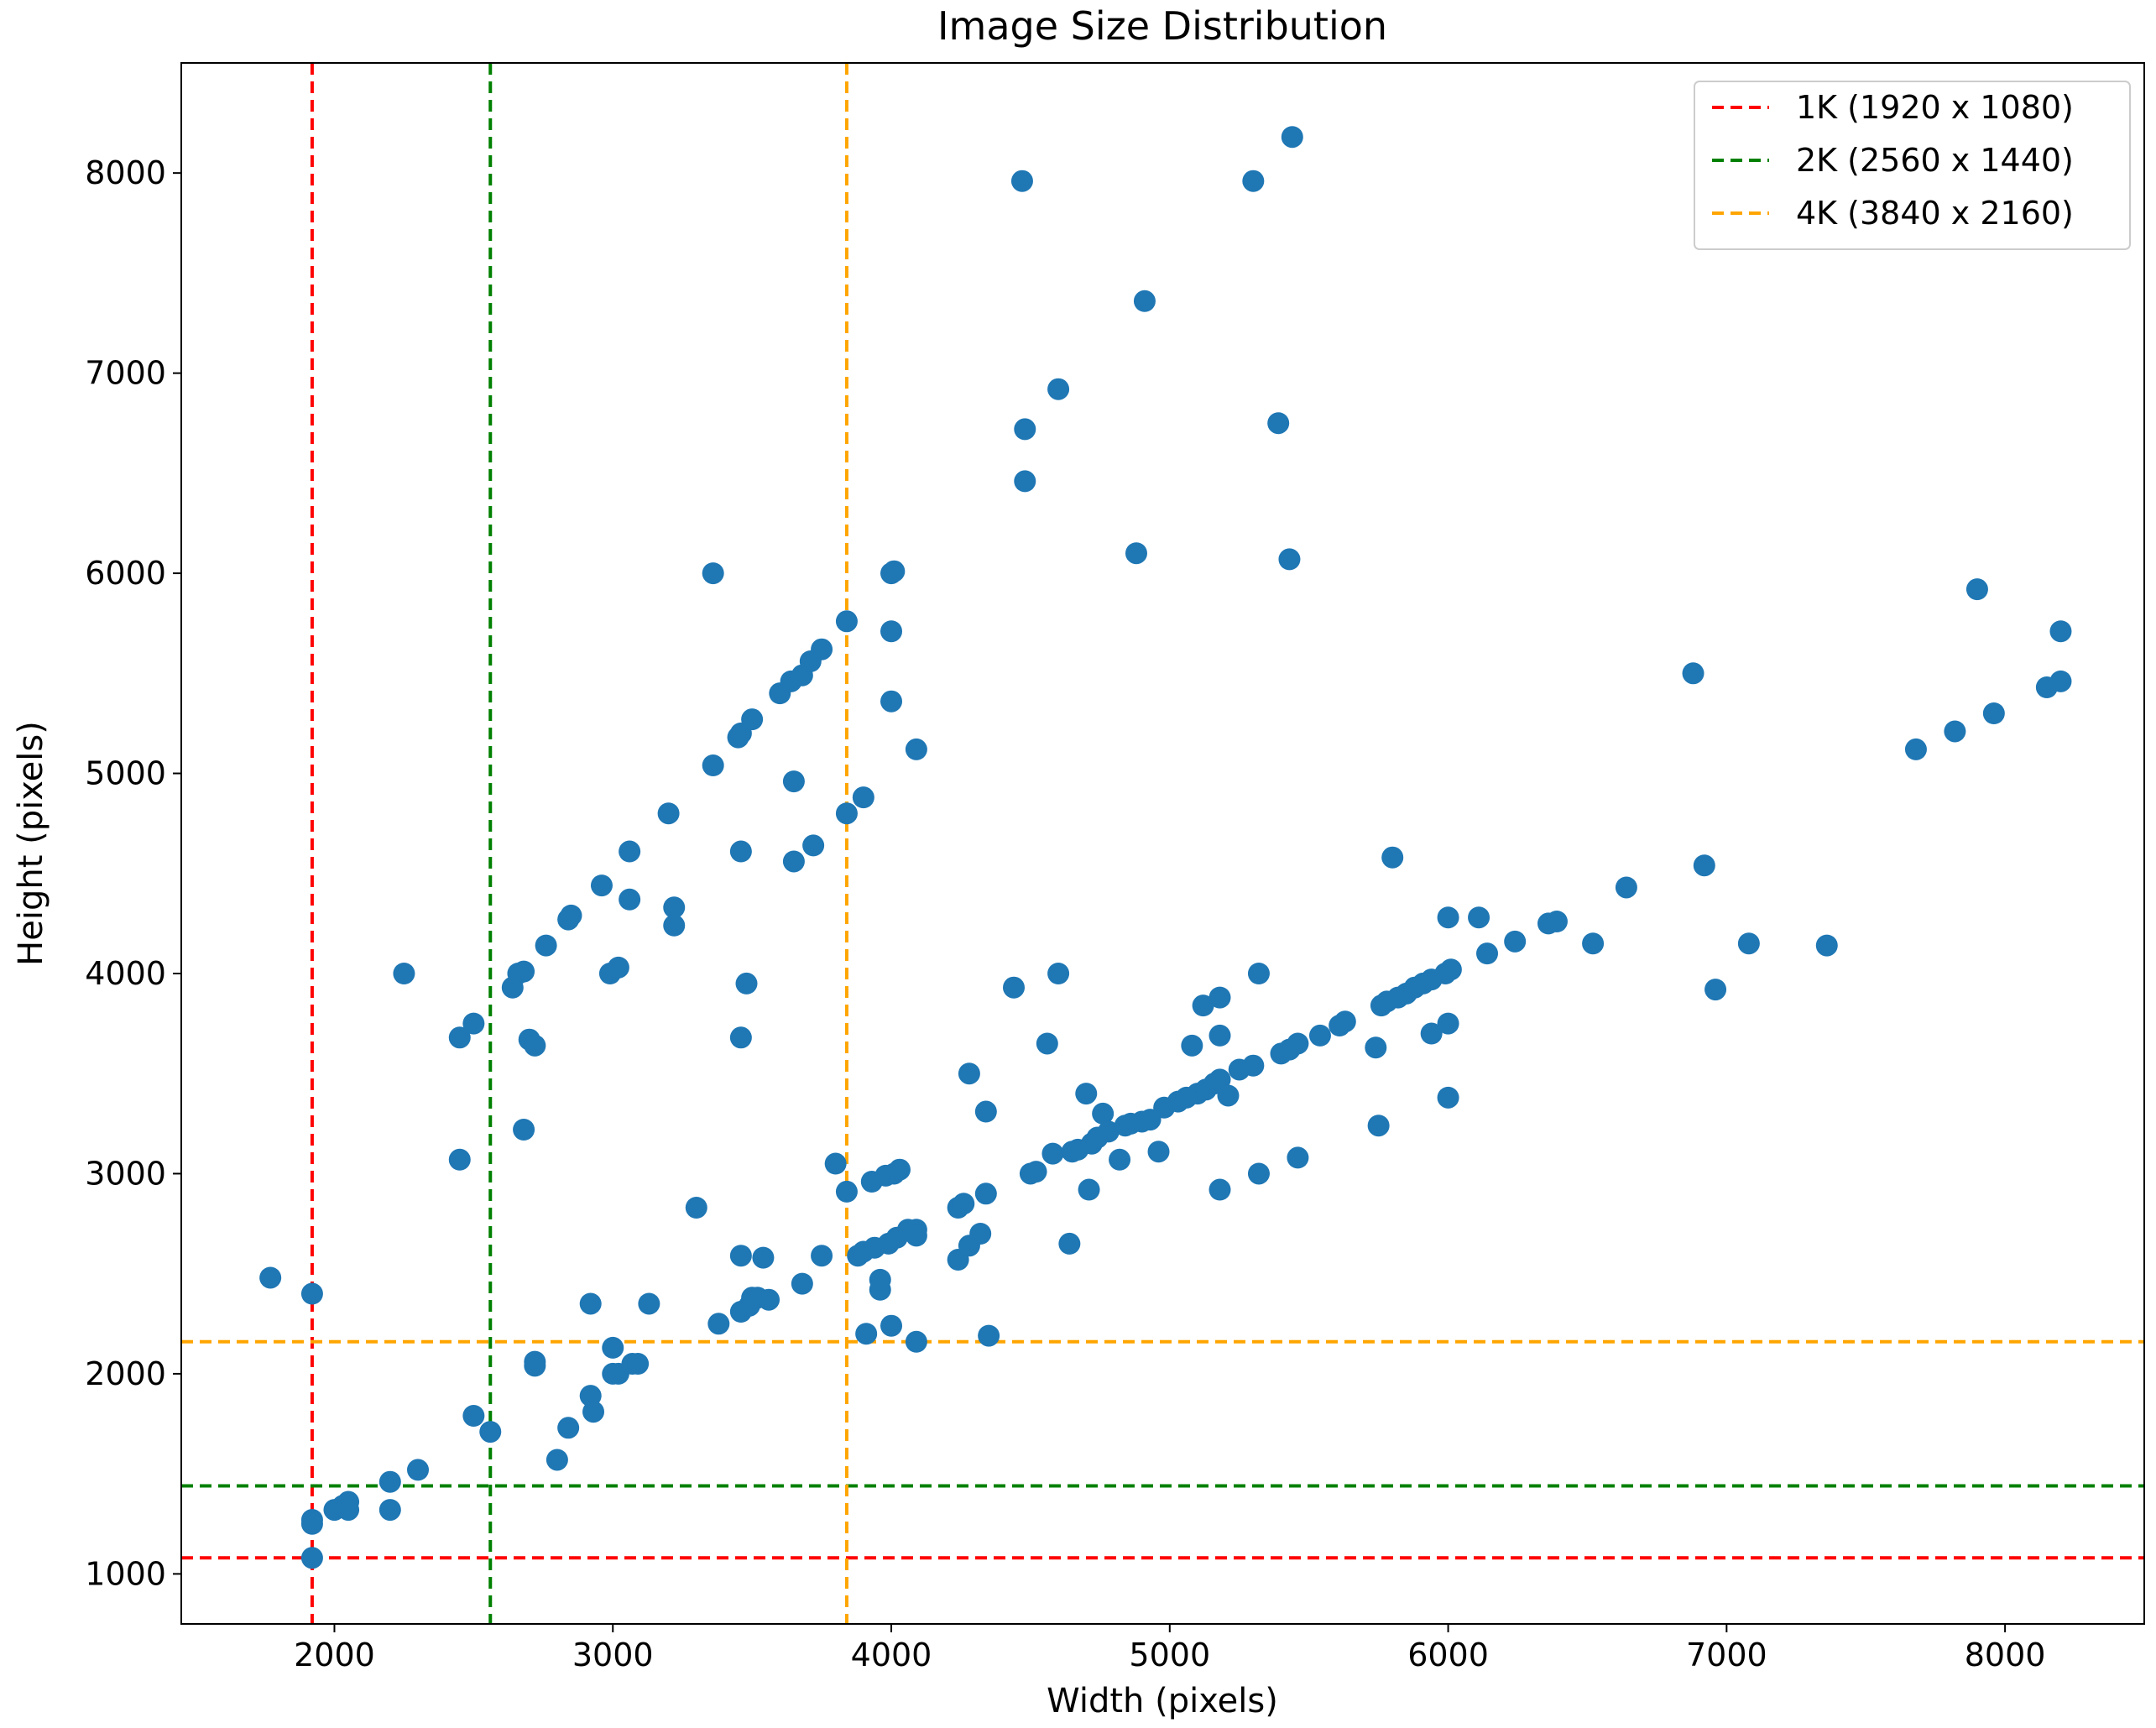 The image size is (2156, 1728). I want to click on y-tick-label: 1000, so click(125, 1573).